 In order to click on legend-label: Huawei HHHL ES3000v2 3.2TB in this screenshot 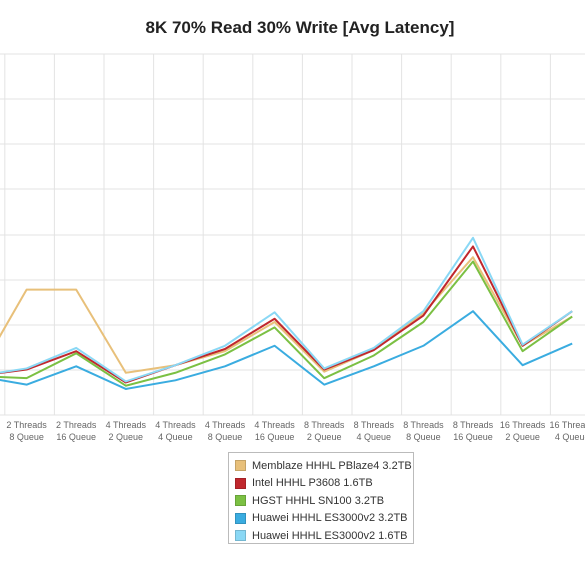, I will do `click(330, 518)`.